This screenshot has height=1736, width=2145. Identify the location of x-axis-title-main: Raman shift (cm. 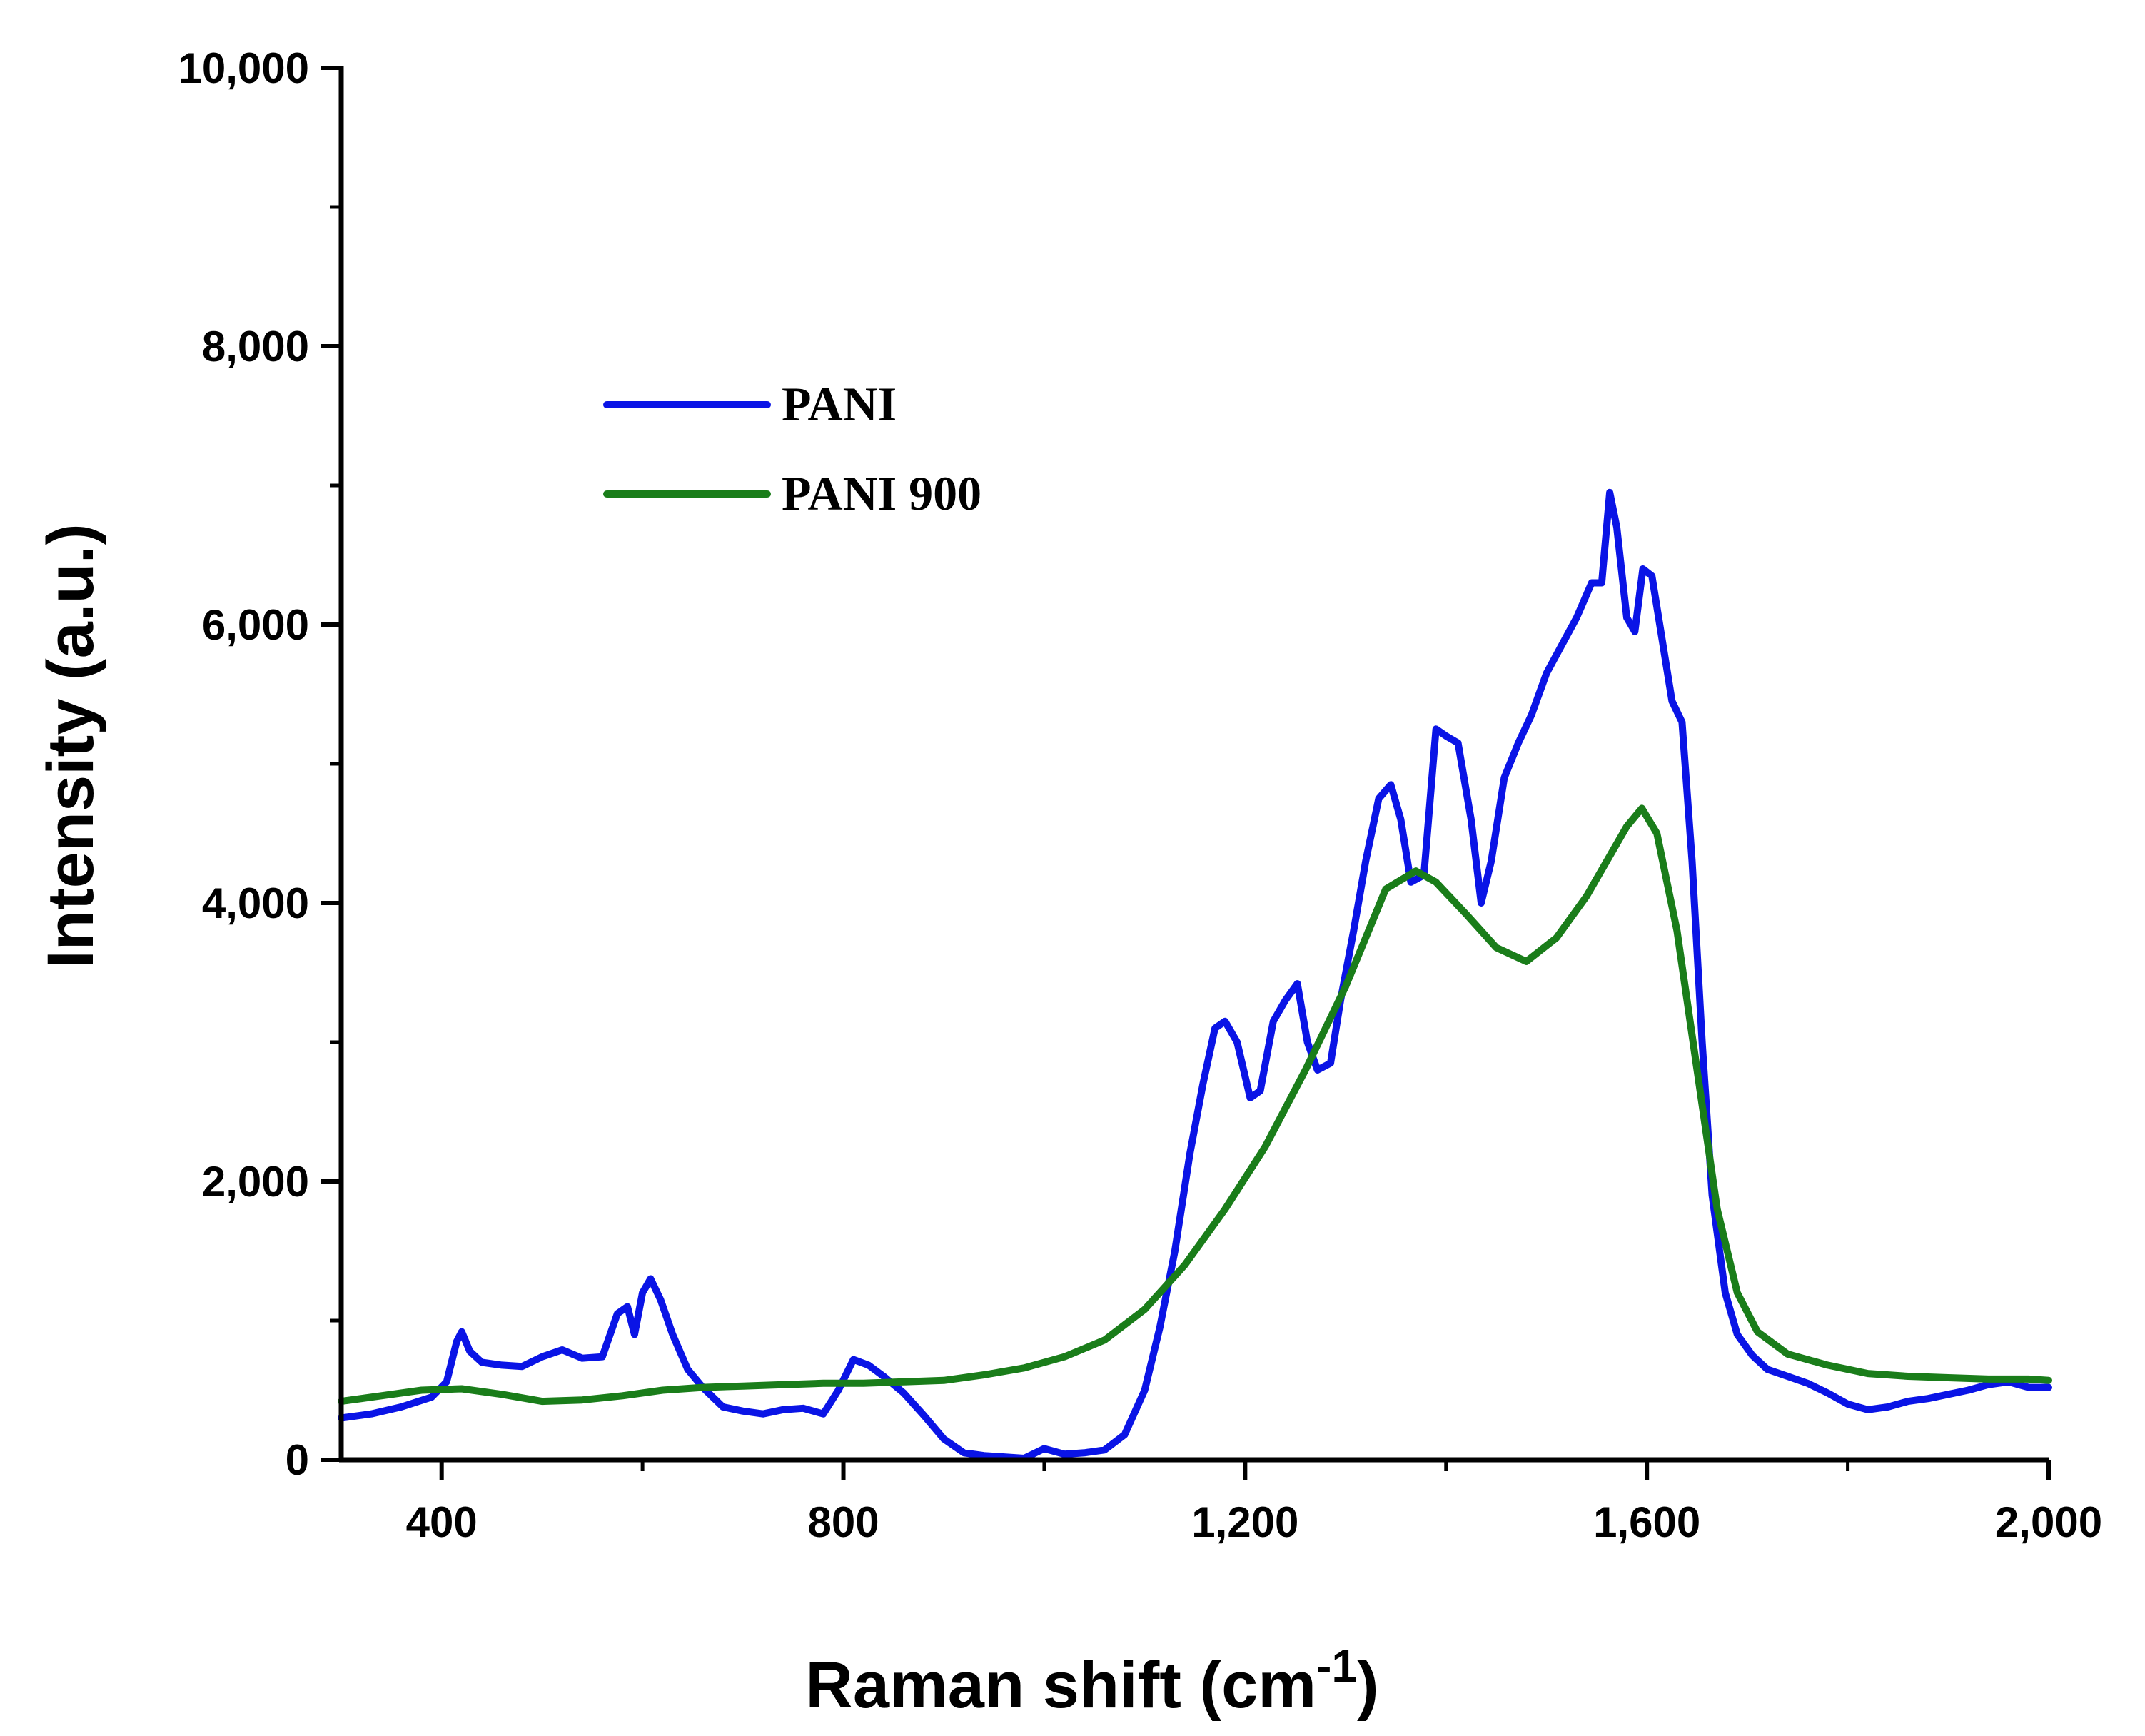
(1060, 1685).